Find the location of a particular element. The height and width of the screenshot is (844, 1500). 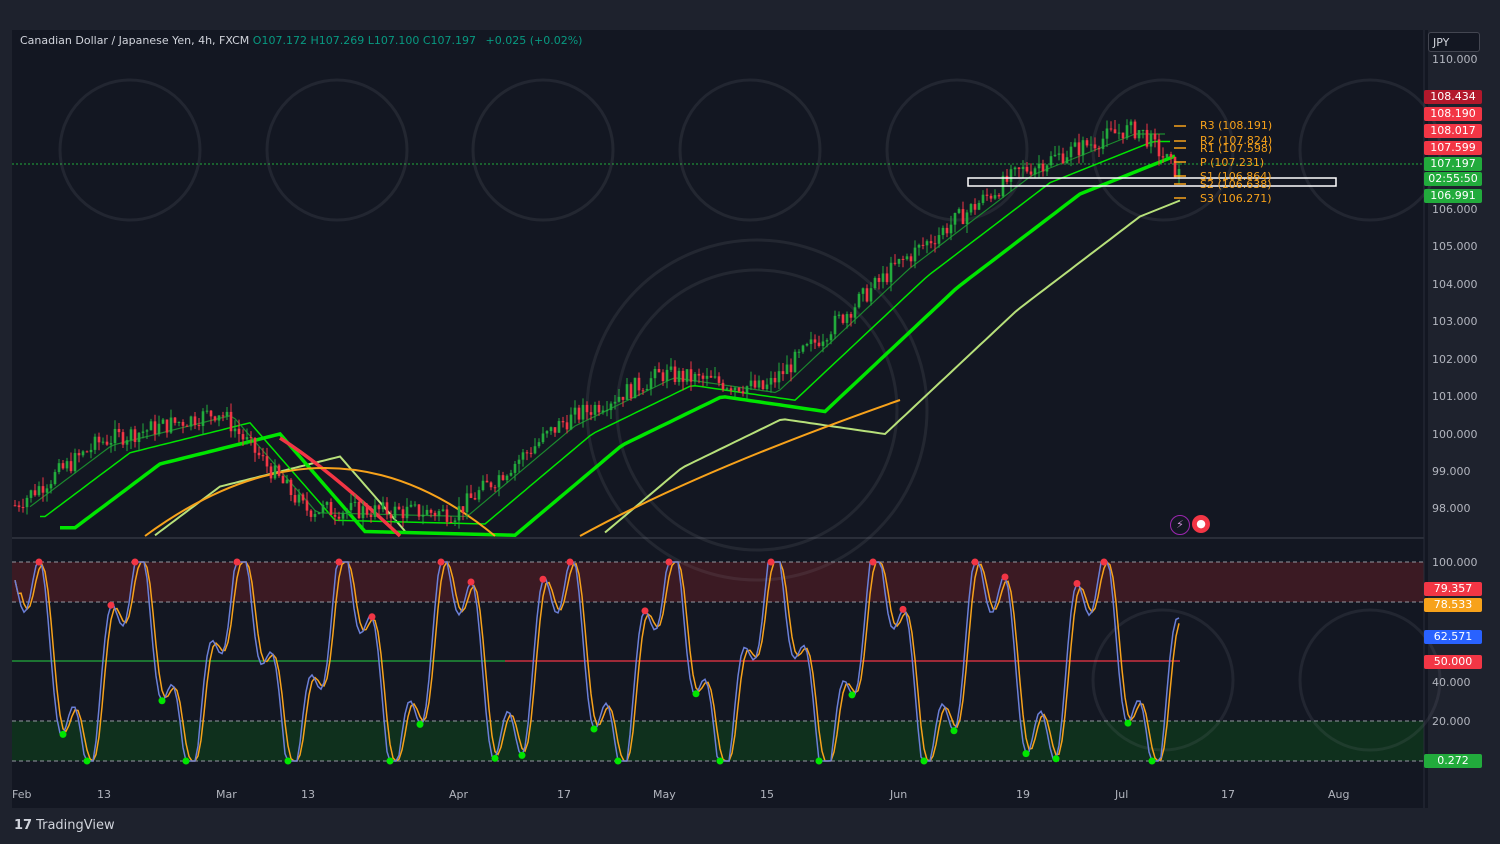

support-resistance-box is located at coordinates (1152, 182).